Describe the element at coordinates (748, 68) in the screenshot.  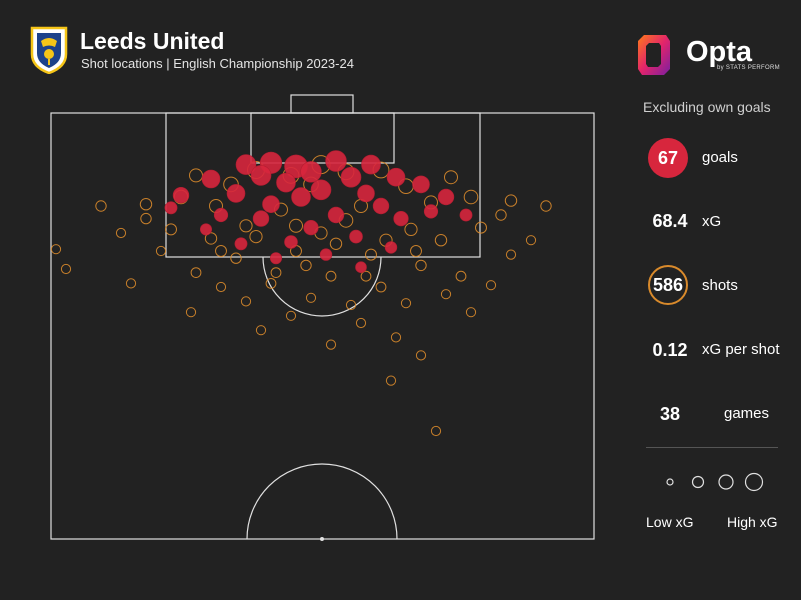
I see `brand-tagline: by STATS PERFORM` at that location.